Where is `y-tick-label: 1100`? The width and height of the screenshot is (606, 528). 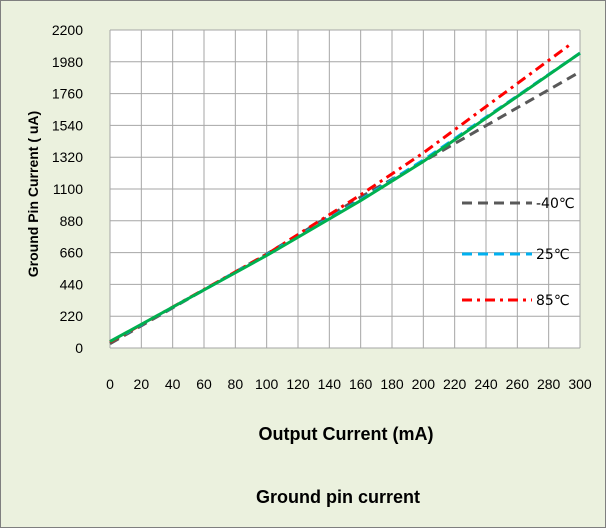 y-tick-label: 1100 is located at coordinates (68, 189).